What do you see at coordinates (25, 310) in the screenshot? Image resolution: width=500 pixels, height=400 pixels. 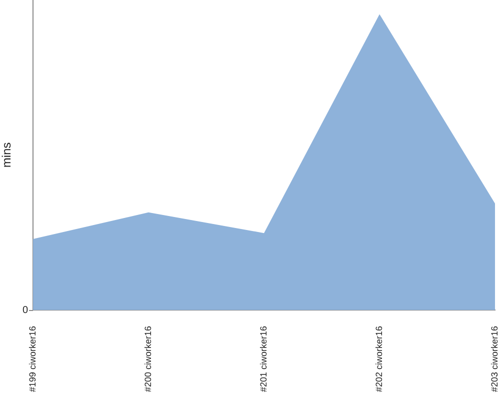 I see `text: 0` at bounding box center [25, 310].